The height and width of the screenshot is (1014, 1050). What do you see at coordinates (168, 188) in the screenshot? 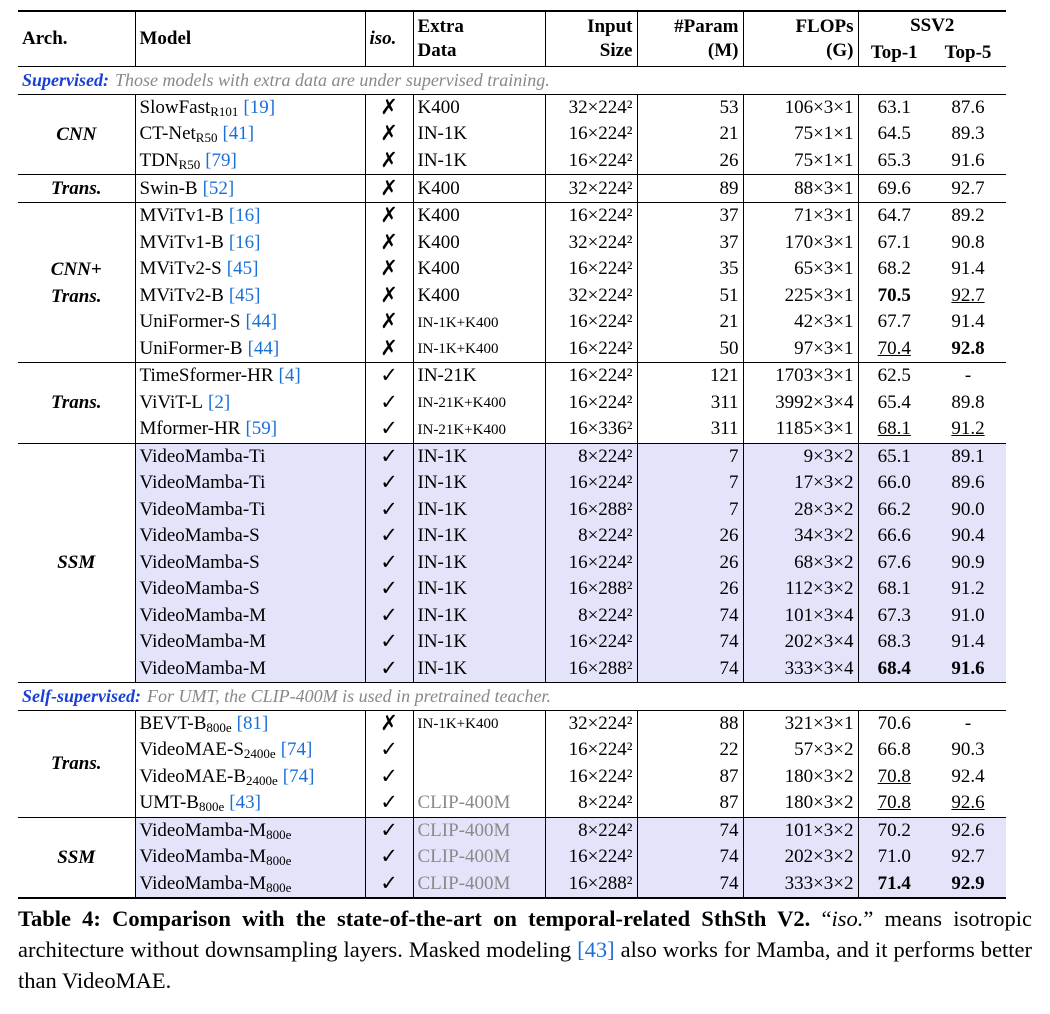
I see `model-name: Swin-B` at bounding box center [168, 188].